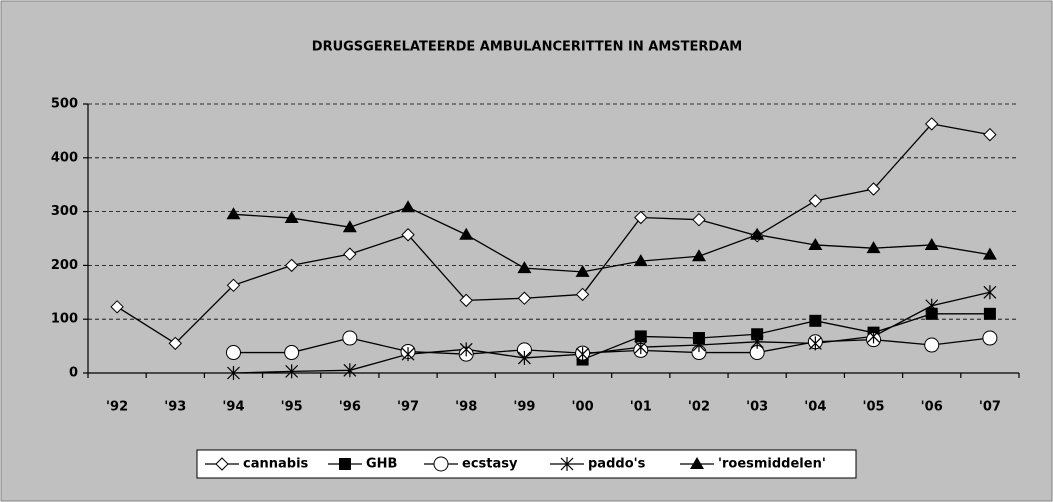  What do you see at coordinates (641, 407) in the screenshot?
I see `x-tick-label: '01` at bounding box center [641, 407].